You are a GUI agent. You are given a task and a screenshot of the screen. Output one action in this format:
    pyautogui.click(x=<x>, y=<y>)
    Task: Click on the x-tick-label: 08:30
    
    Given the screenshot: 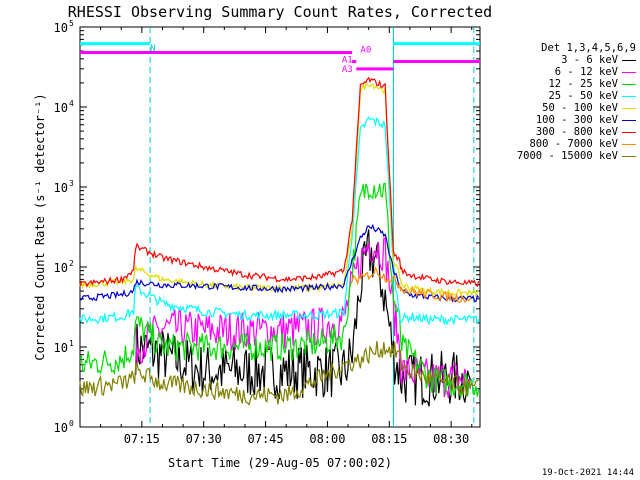 What is the action you would take?
    pyautogui.click(x=451, y=439)
    